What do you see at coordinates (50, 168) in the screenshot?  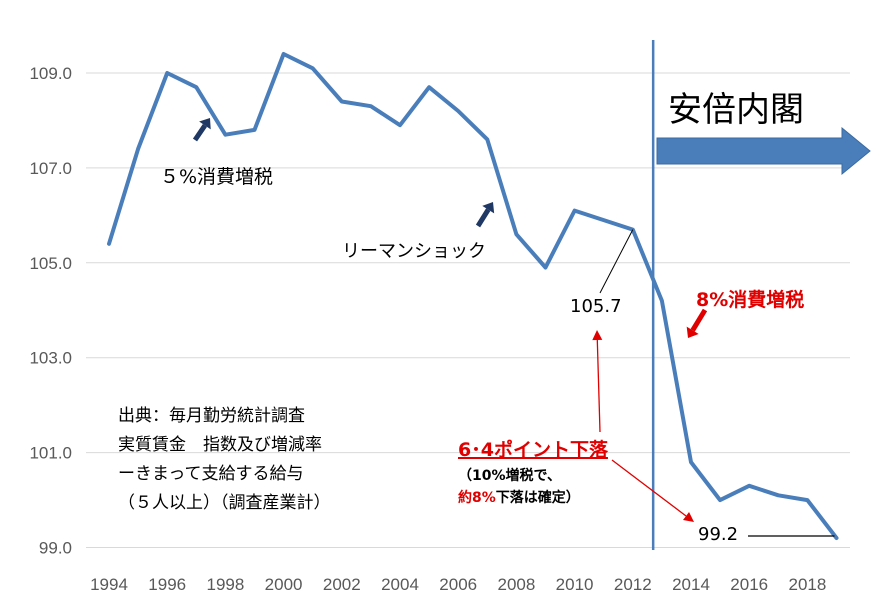 I see `y-tick-label: 107.0` at bounding box center [50, 168].